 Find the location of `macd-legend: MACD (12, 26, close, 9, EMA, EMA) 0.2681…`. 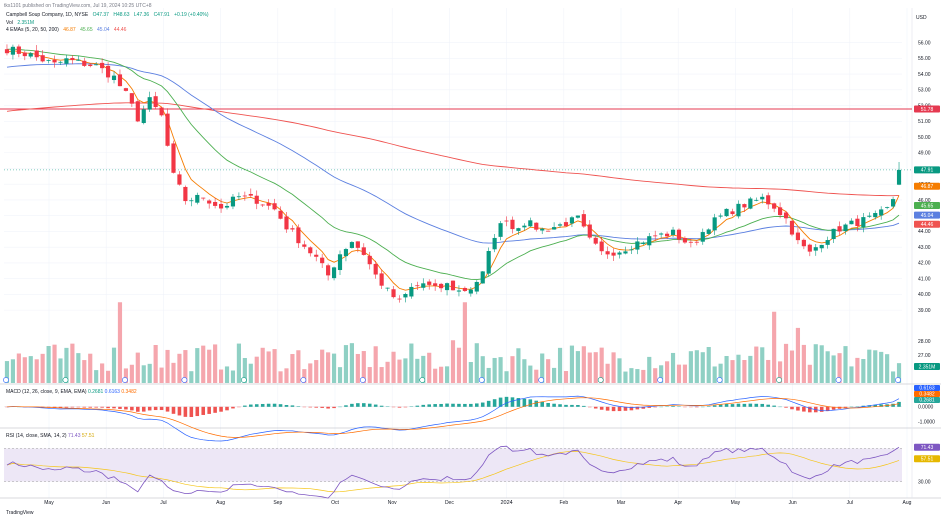

macd-legend: MACD (12, 26, close, 9, EMA, EMA) 0.2681… is located at coordinates (71, 392).